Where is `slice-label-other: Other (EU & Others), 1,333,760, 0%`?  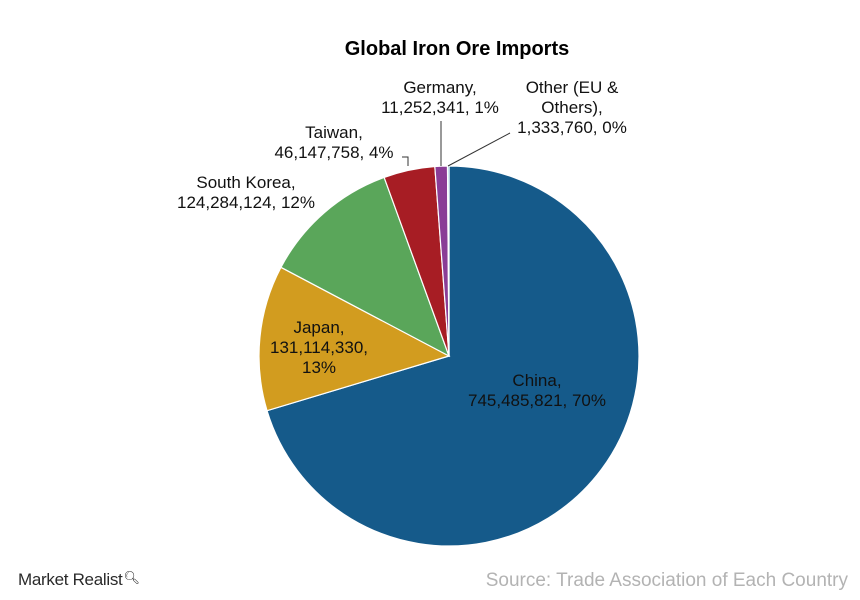 slice-label-other: Other (EU & Others), 1,333,760, 0% is located at coordinates (572, 107).